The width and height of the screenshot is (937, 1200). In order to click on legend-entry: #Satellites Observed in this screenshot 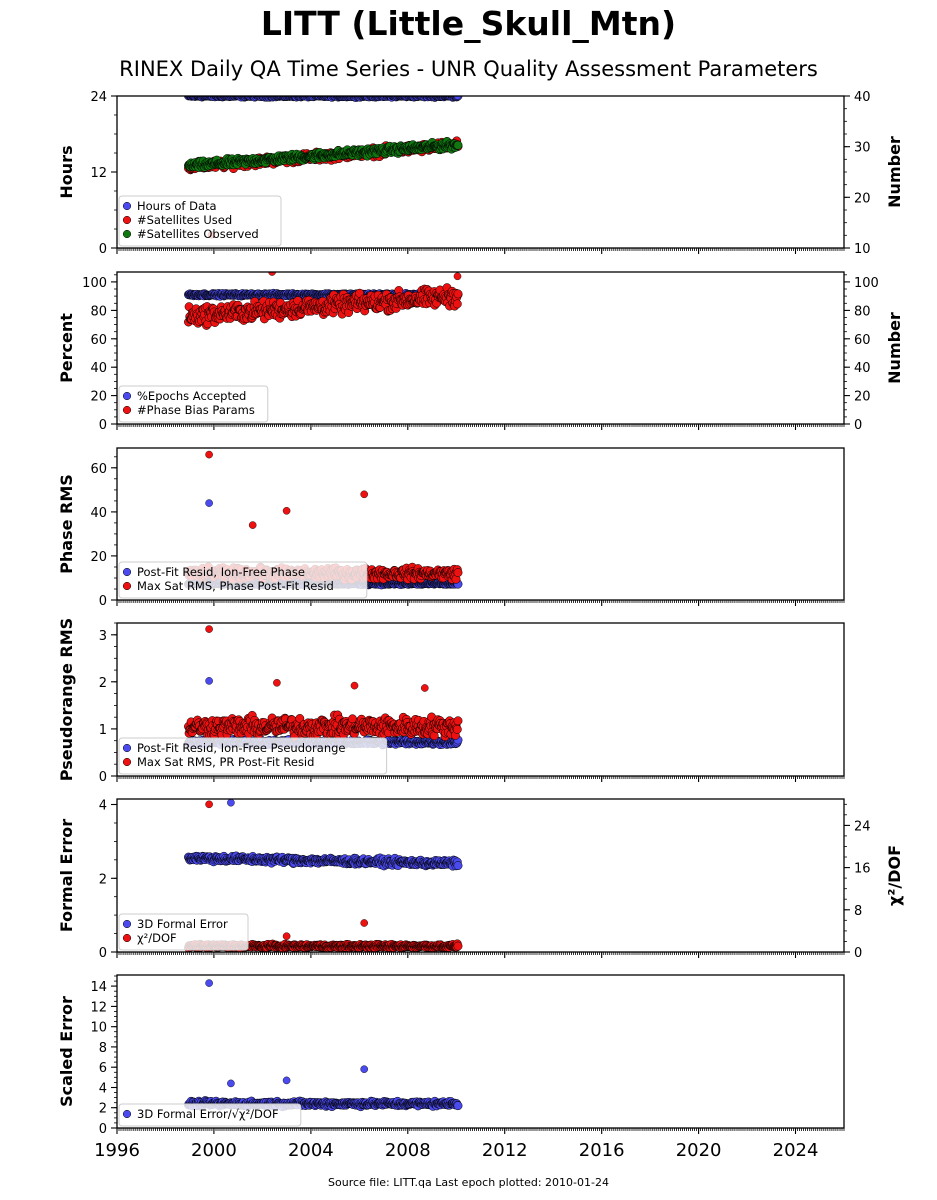, I will do `click(198, 234)`.